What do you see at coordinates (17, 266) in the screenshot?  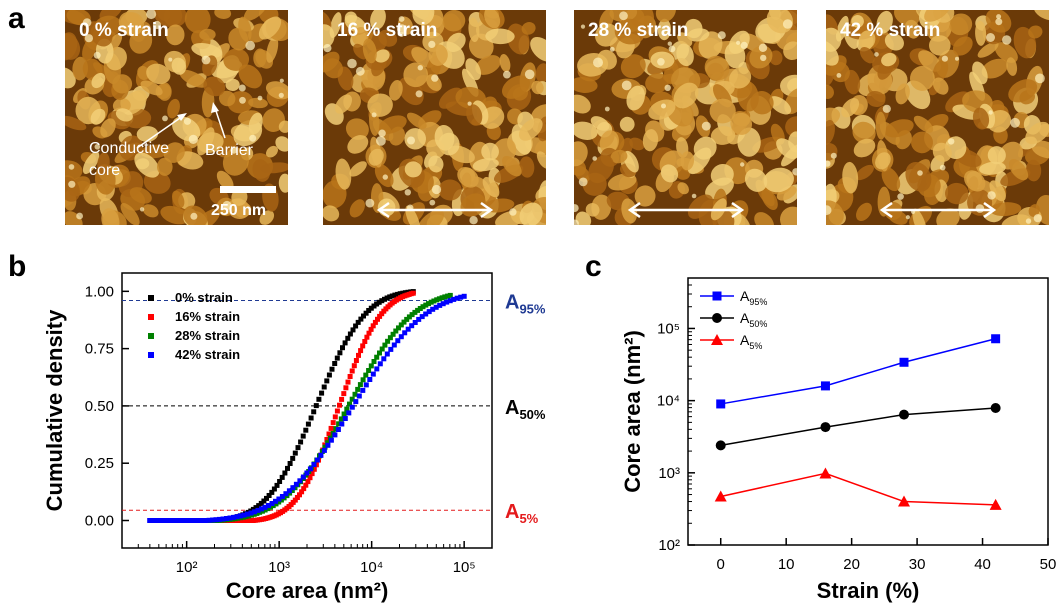 I see `panel-label-b: b` at bounding box center [17, 266].